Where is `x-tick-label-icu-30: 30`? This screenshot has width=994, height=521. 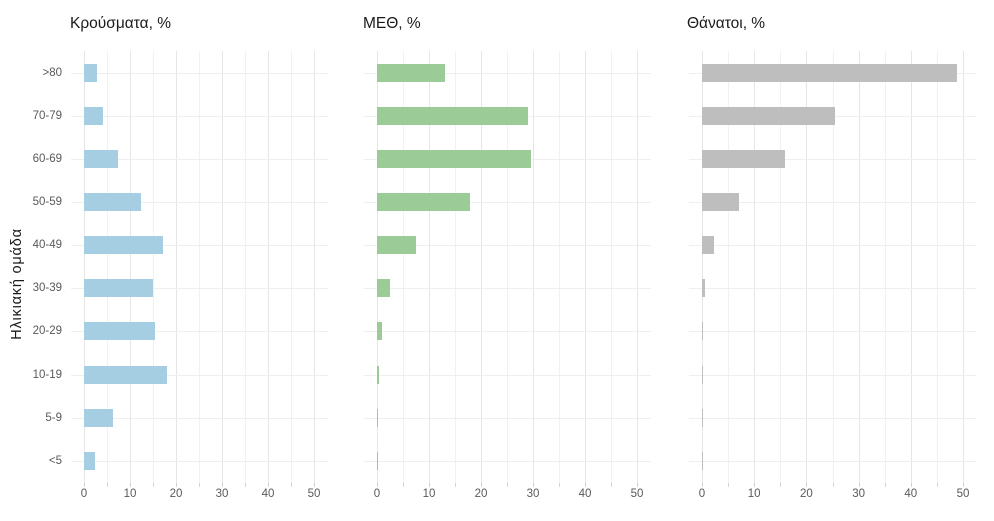
x-tick-label-icu-30: 30 is located at coordinates (533, 494).